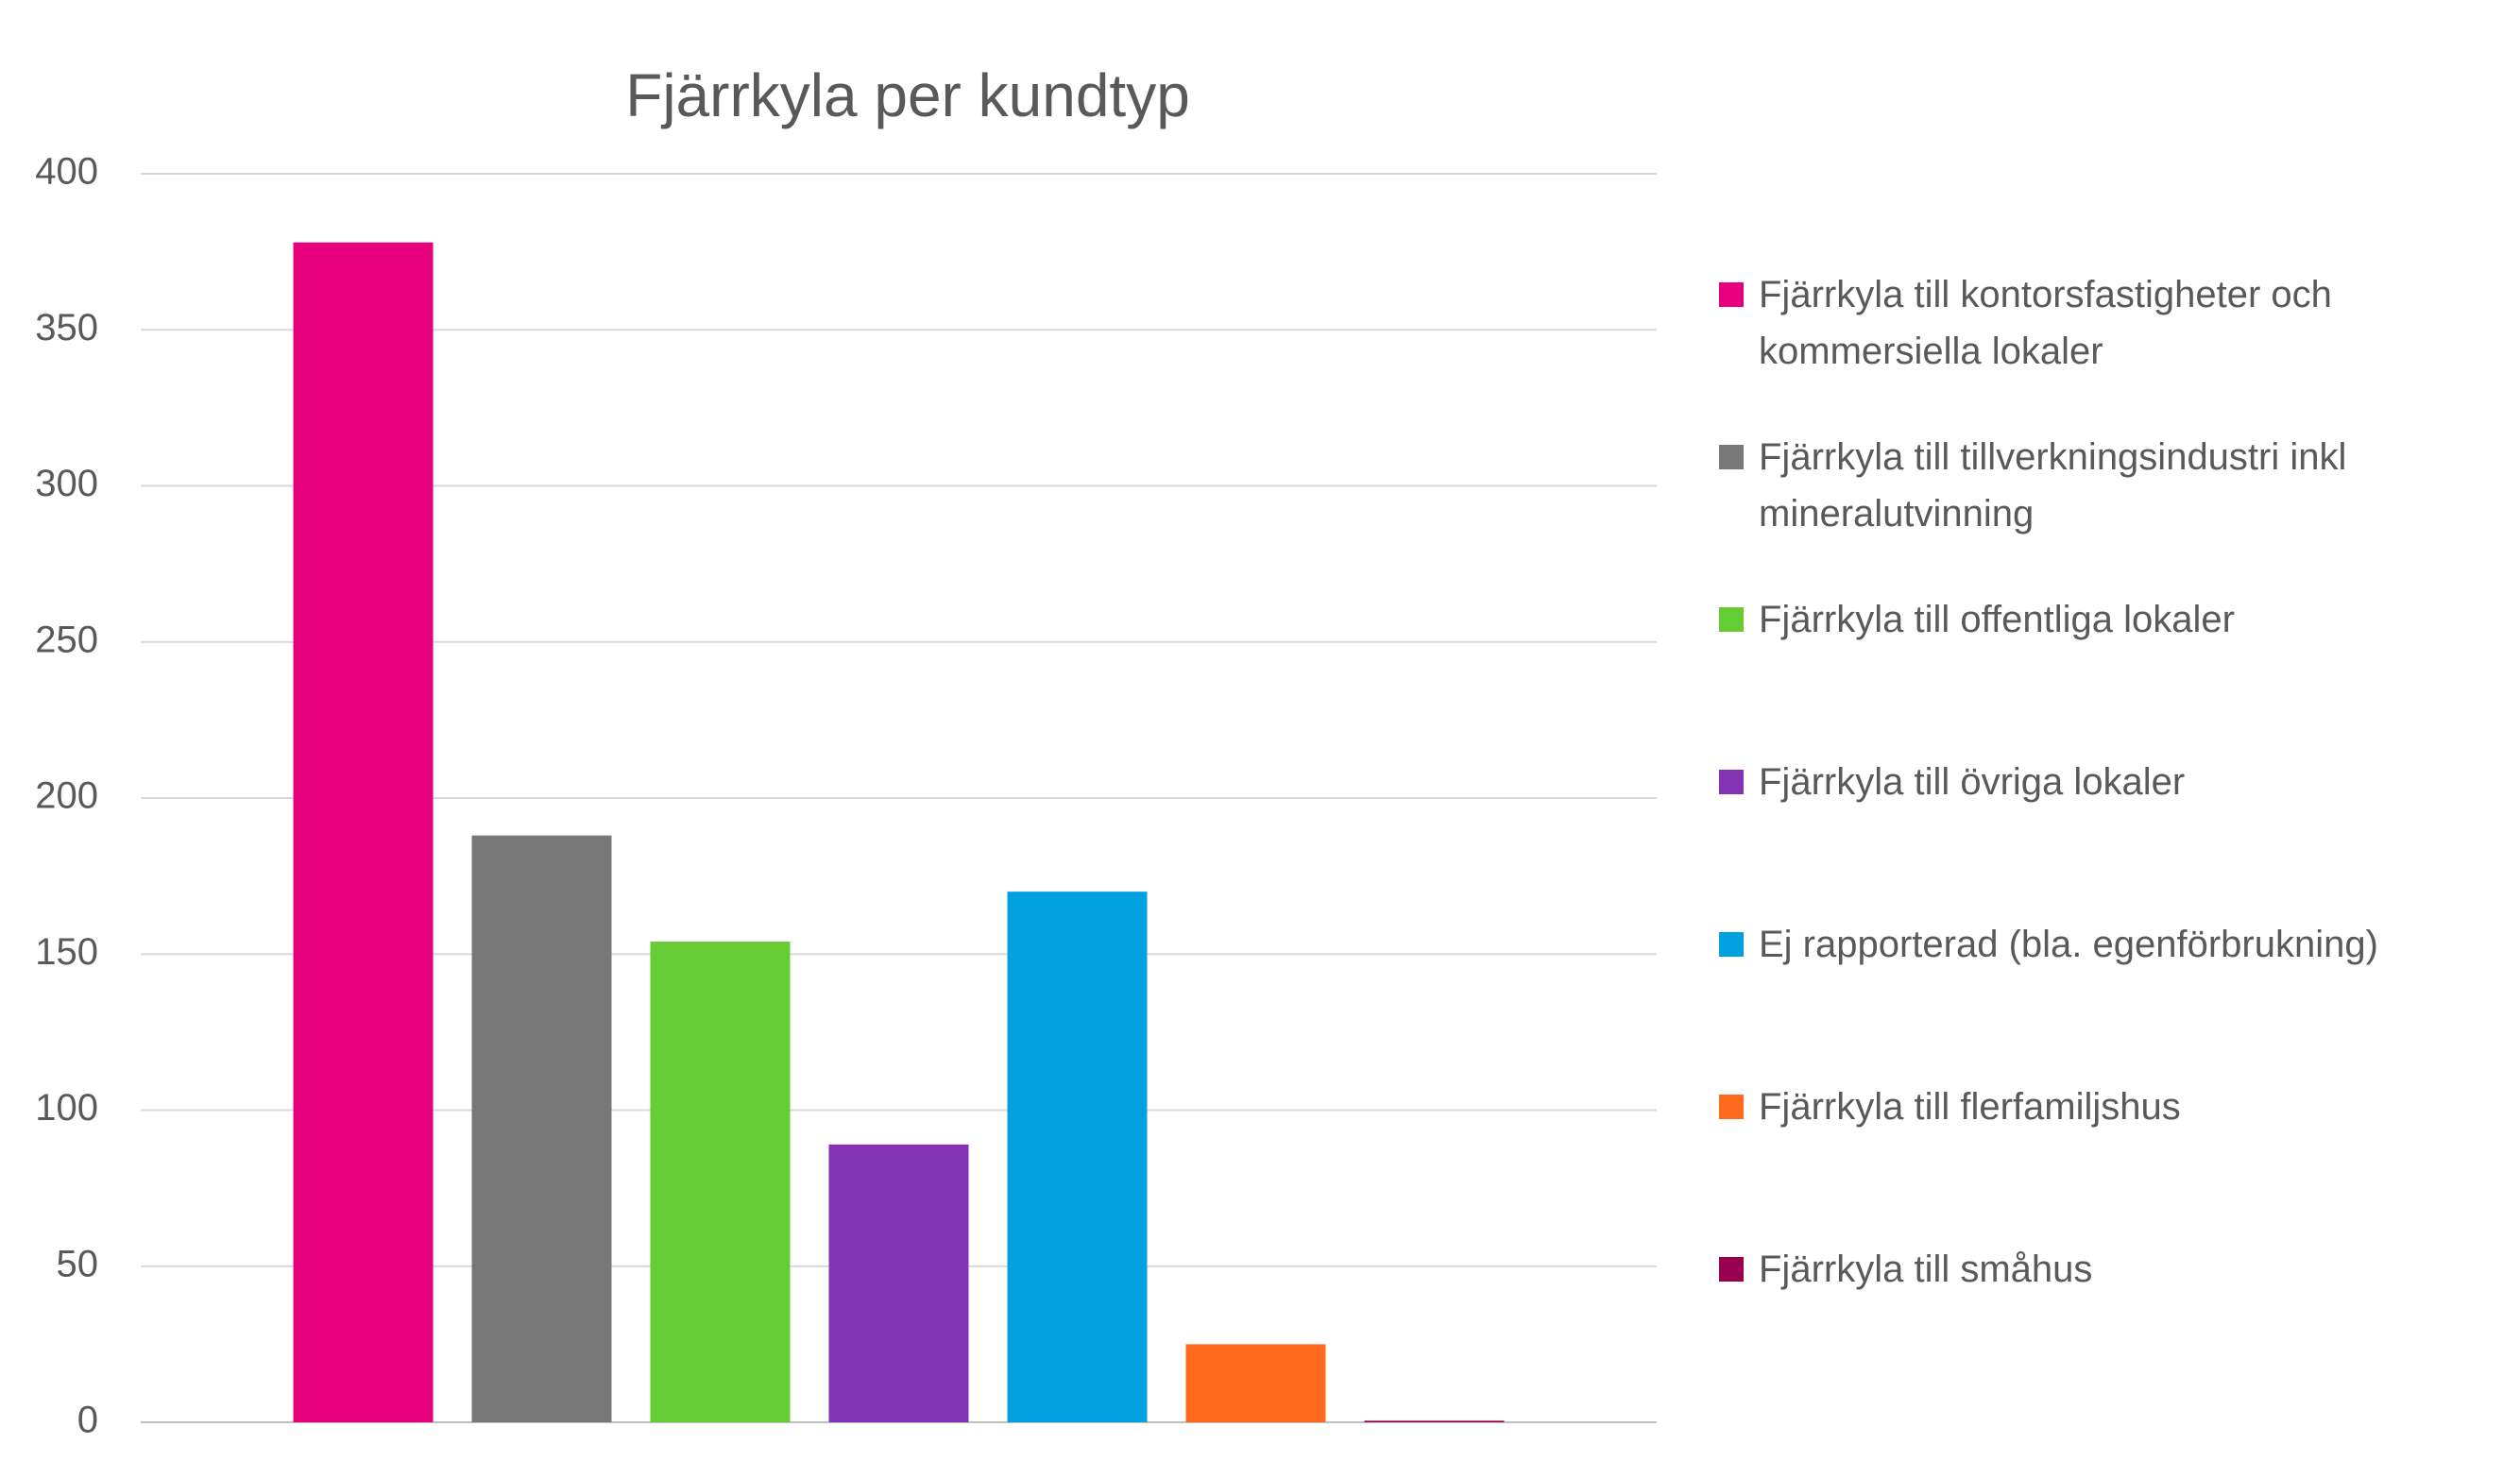  What do you see at coordinates (66, 952) in the screenshot?
I see `y-tick-label: 150` at bounding box center [66, 952].